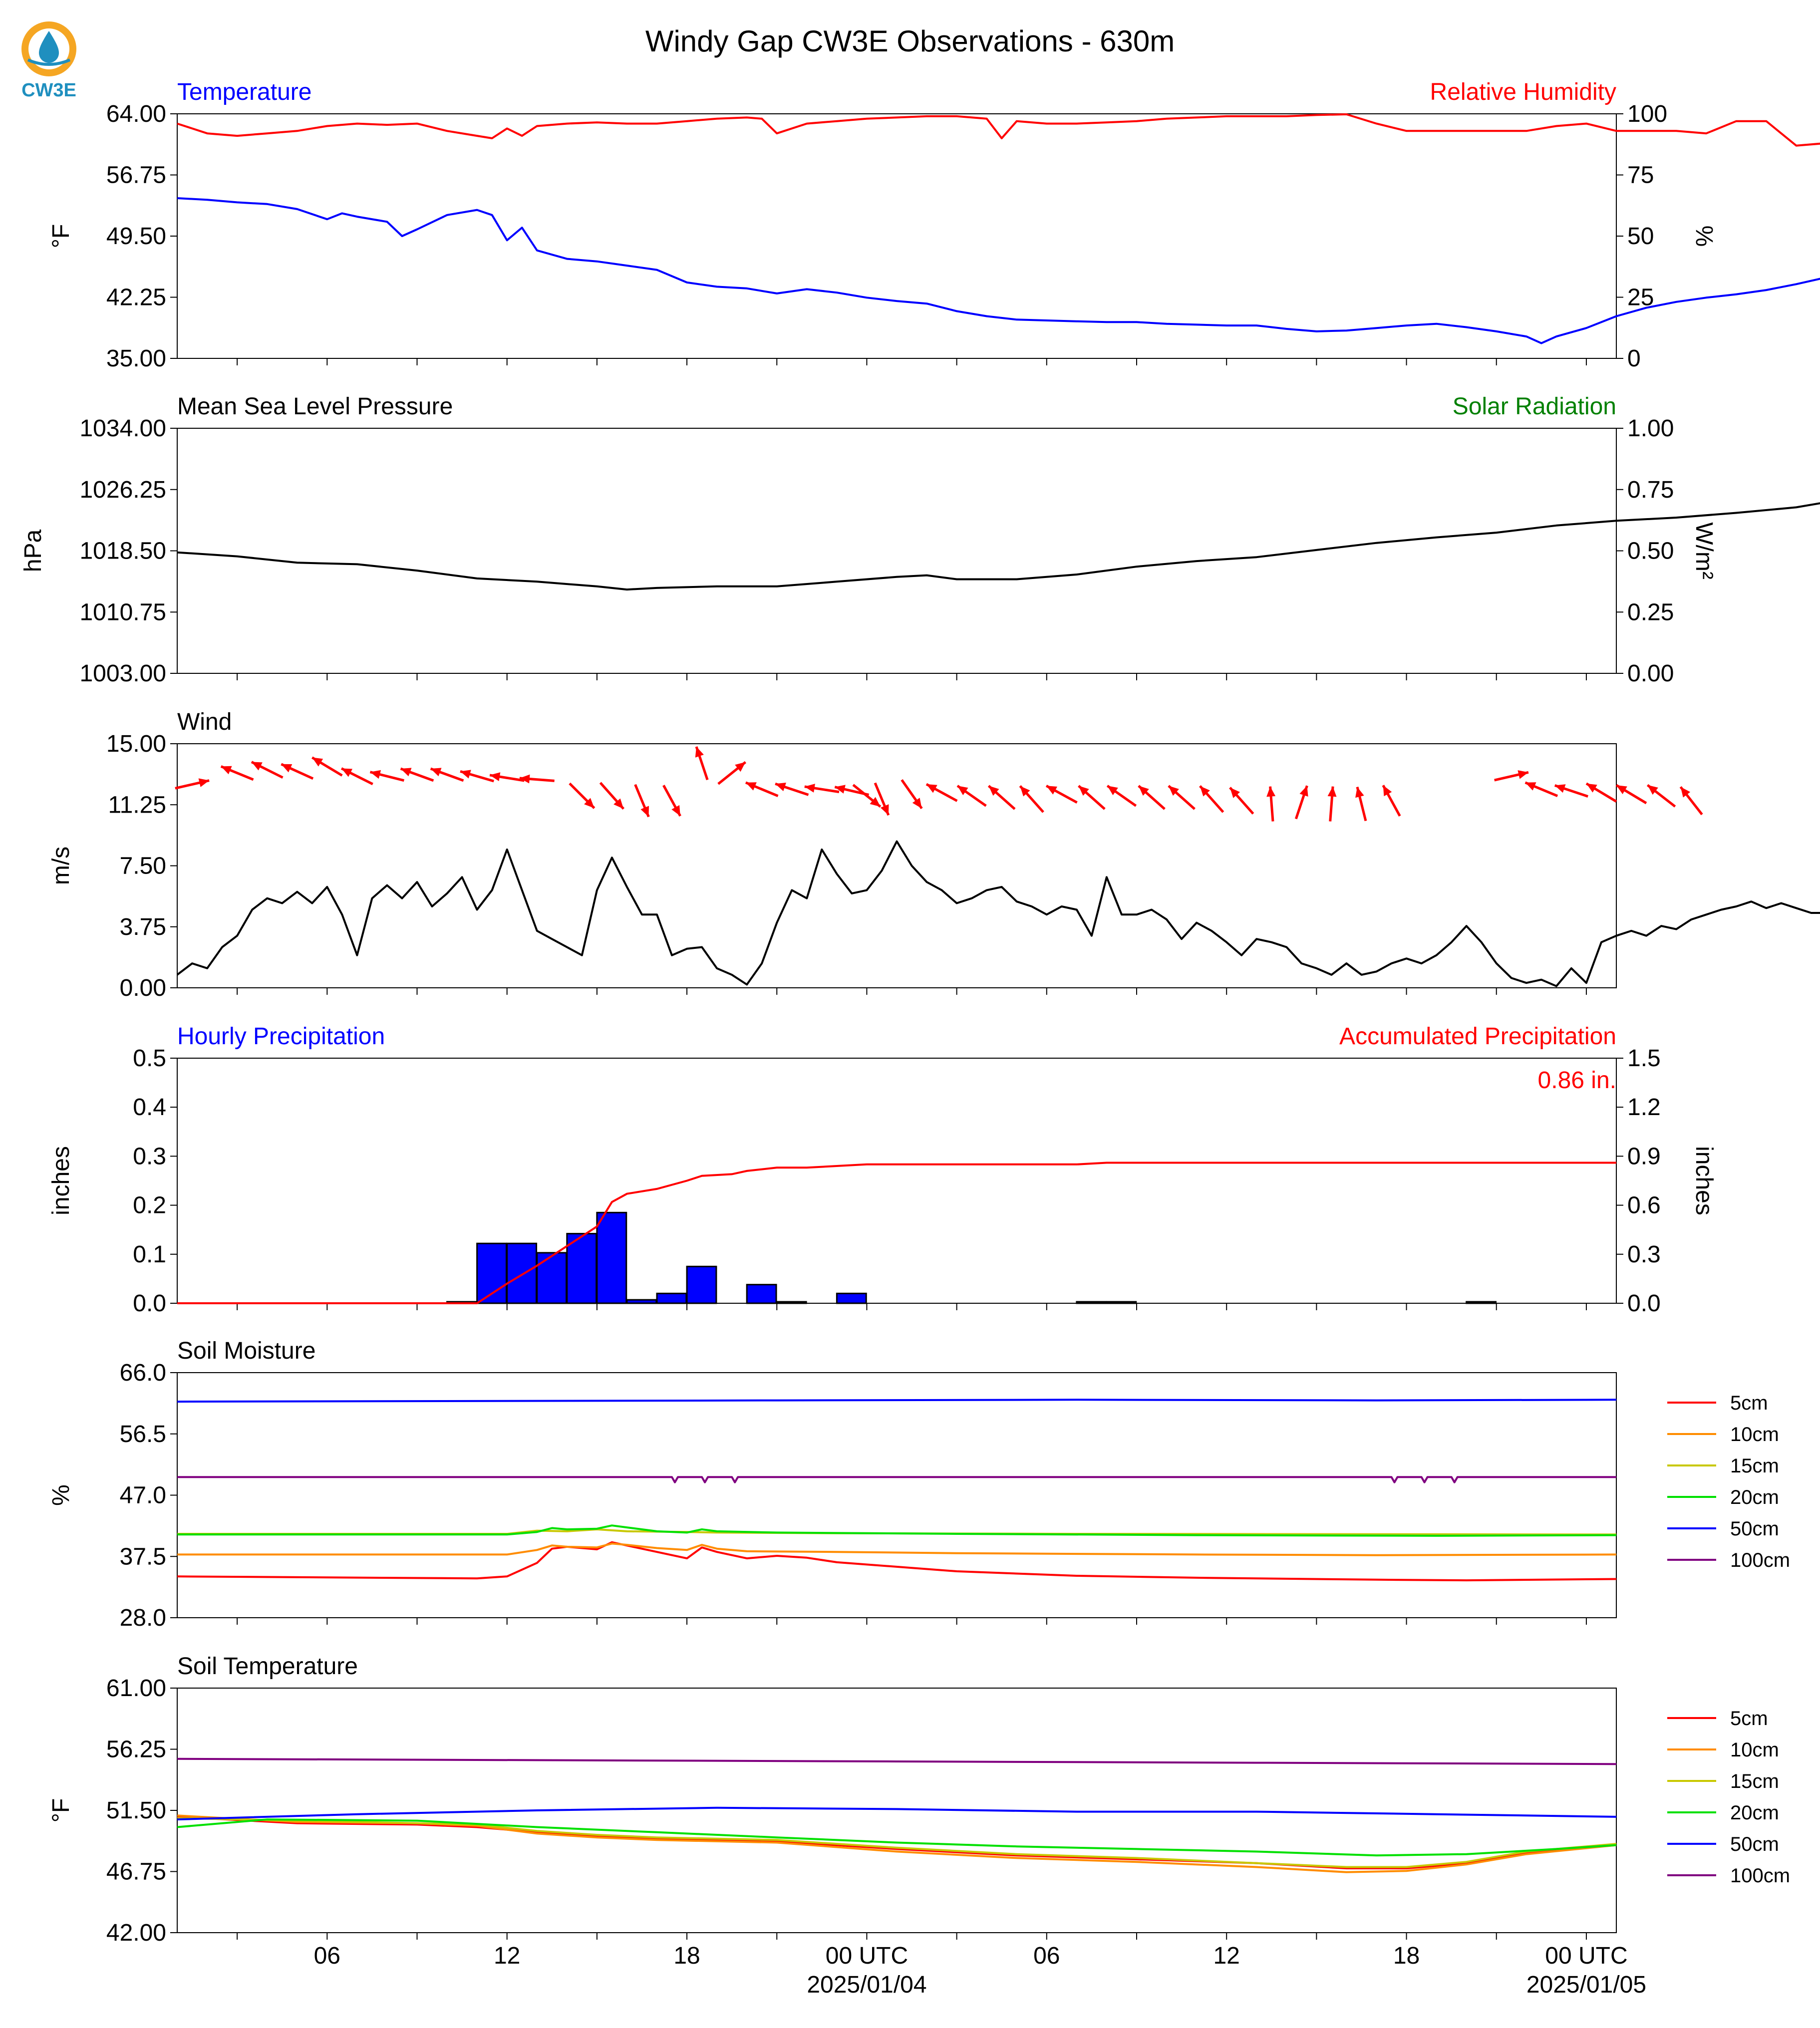 The height and width of the screenshot is (2028, 1820). Describe the element at coordinates (244, 92) in the screenshot. I see `panel-left-title: Temperature` at that location.